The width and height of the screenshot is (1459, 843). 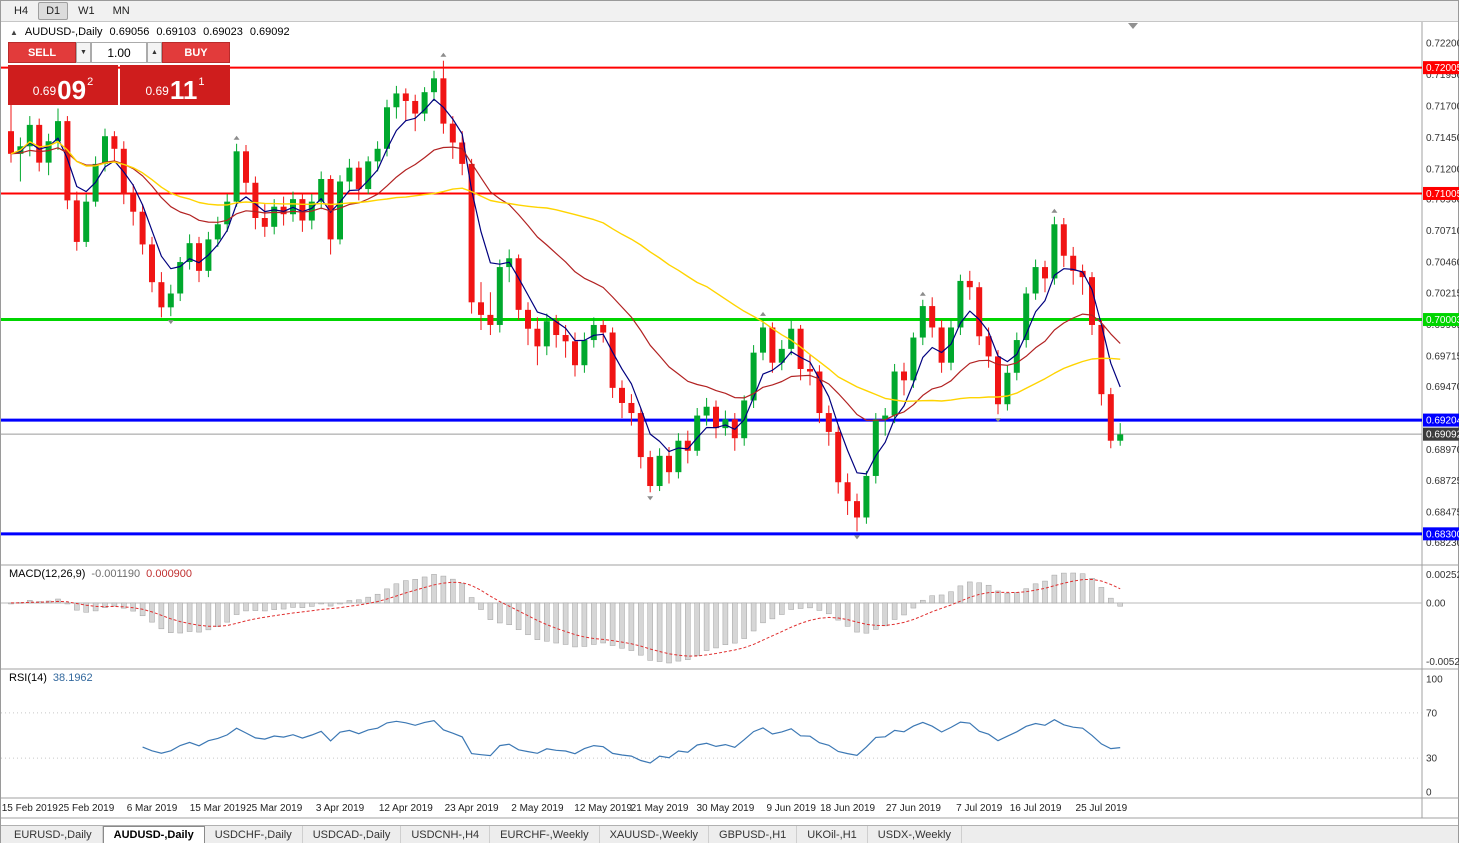 What do you see at coordinates (1432, 713) in the screenshot?
I see `svg-text: 70` at bounding box center [1432, 713].